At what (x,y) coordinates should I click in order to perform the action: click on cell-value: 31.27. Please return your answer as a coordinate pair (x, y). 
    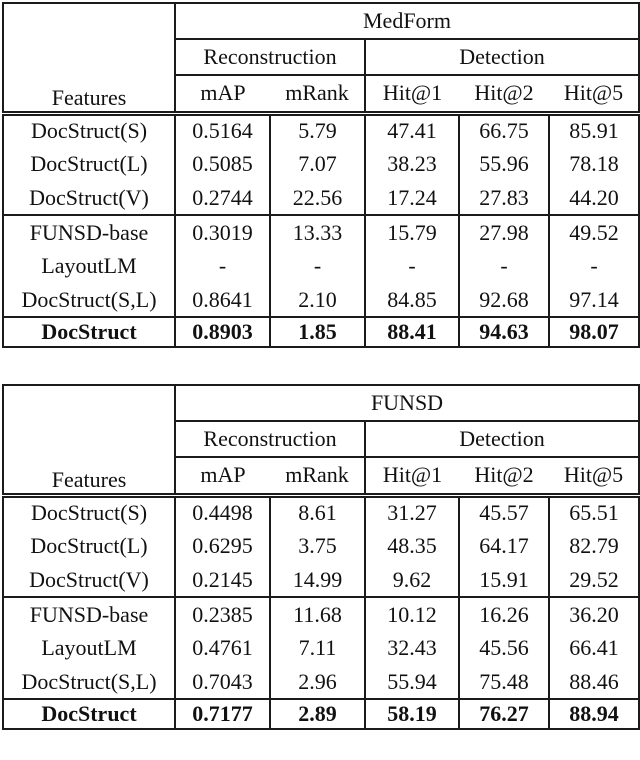
    Looking at the image, I should click on (411, 512).